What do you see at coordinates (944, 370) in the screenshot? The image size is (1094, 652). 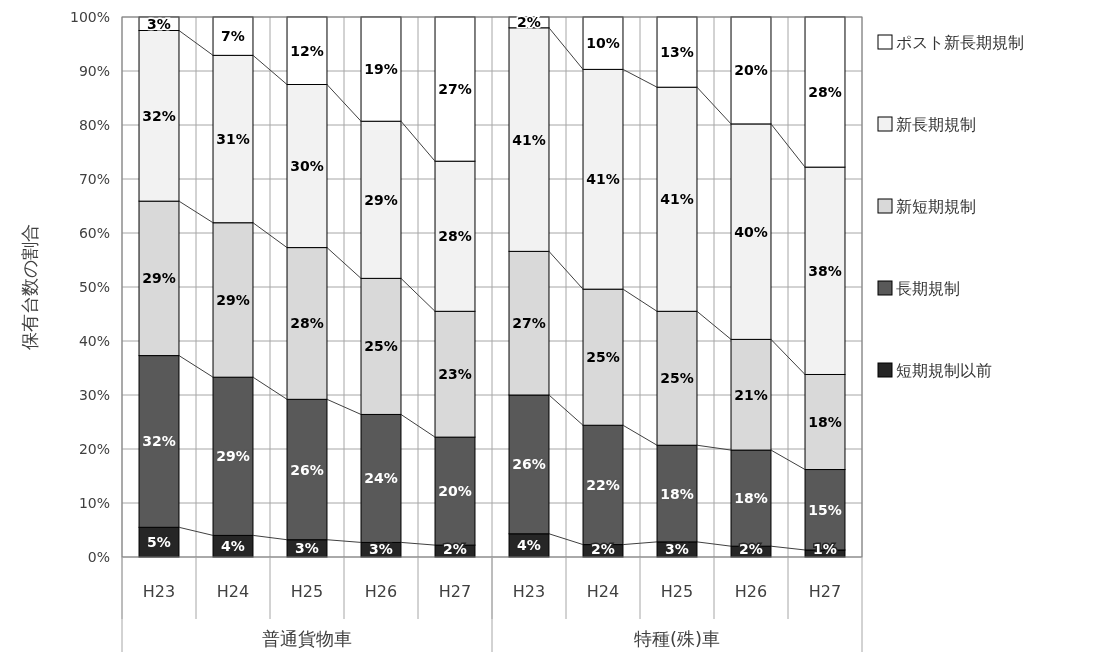 I see `legend-label: 短期規制以前` at bounding box center [944, 370].